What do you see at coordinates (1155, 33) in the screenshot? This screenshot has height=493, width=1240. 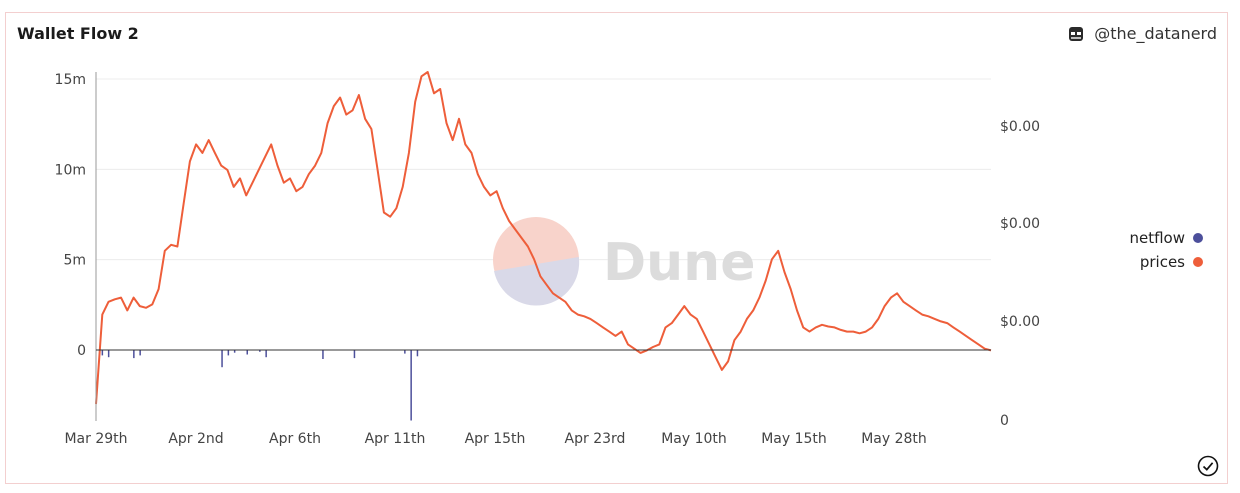 I see `author-name: @the_datanerd` at bounding box center [1155, 33].